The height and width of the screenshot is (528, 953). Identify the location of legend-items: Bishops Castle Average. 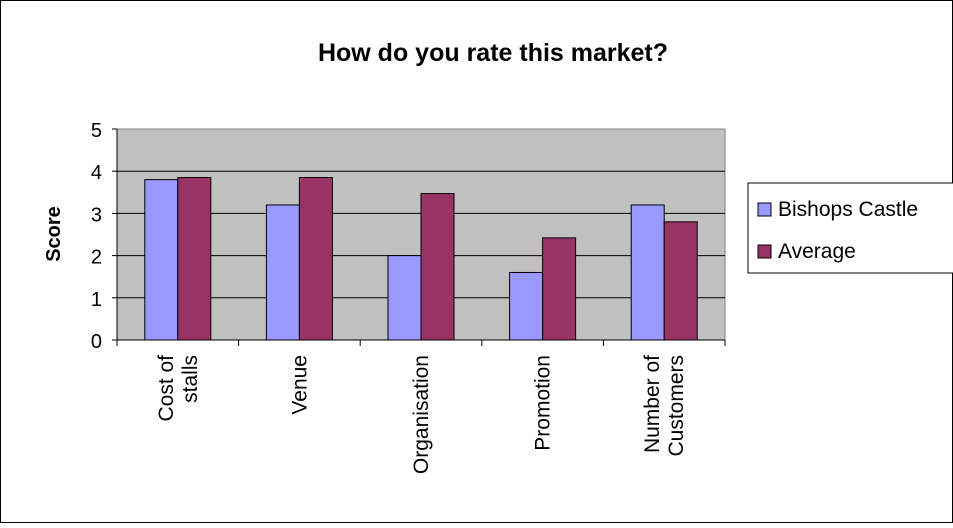
(837, 230).